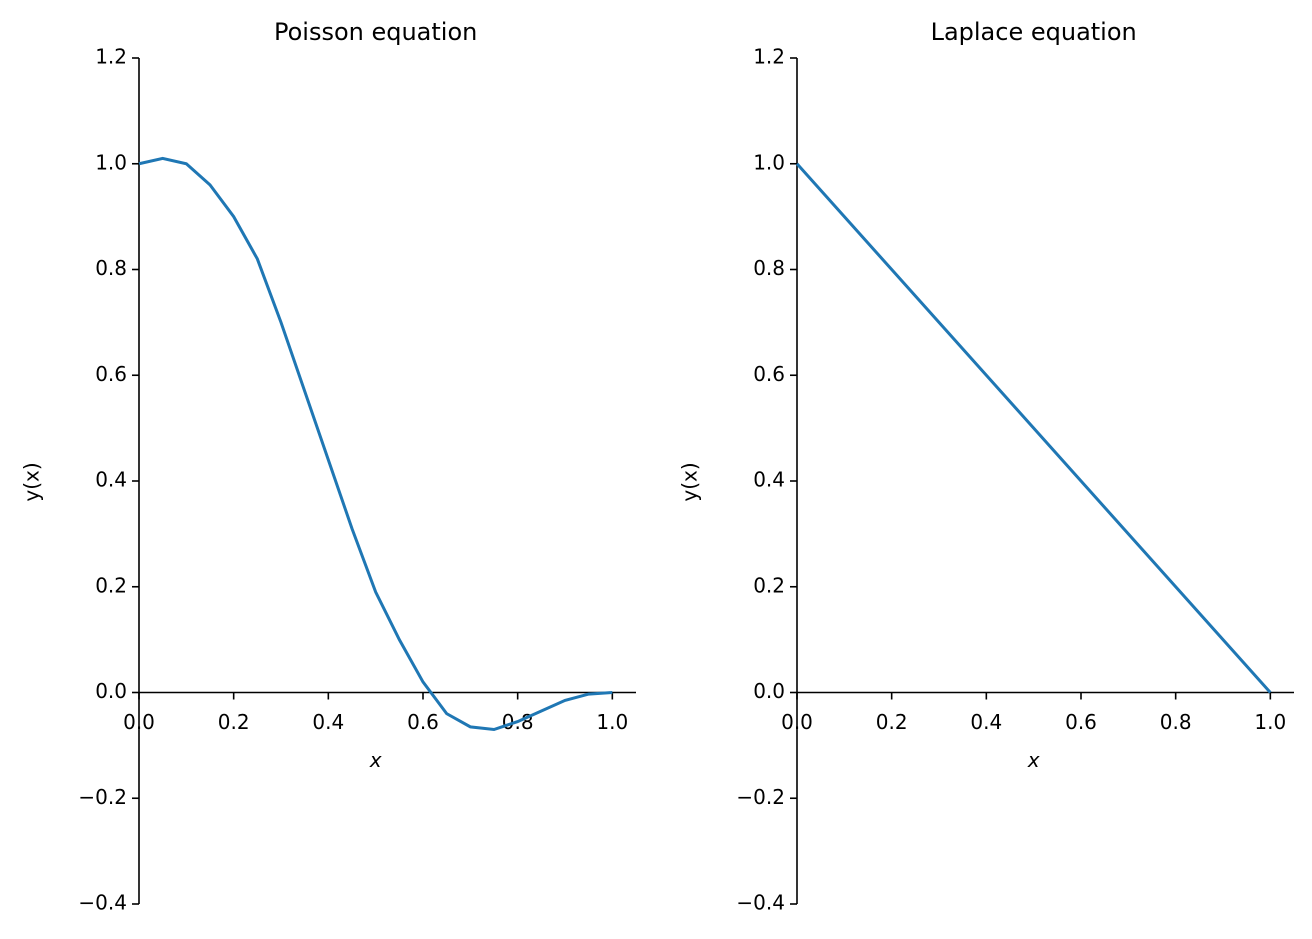  Describe the element at coordinates (1176, 722) in the screenshot. I see `x-tick-label: 0.8` at that location.